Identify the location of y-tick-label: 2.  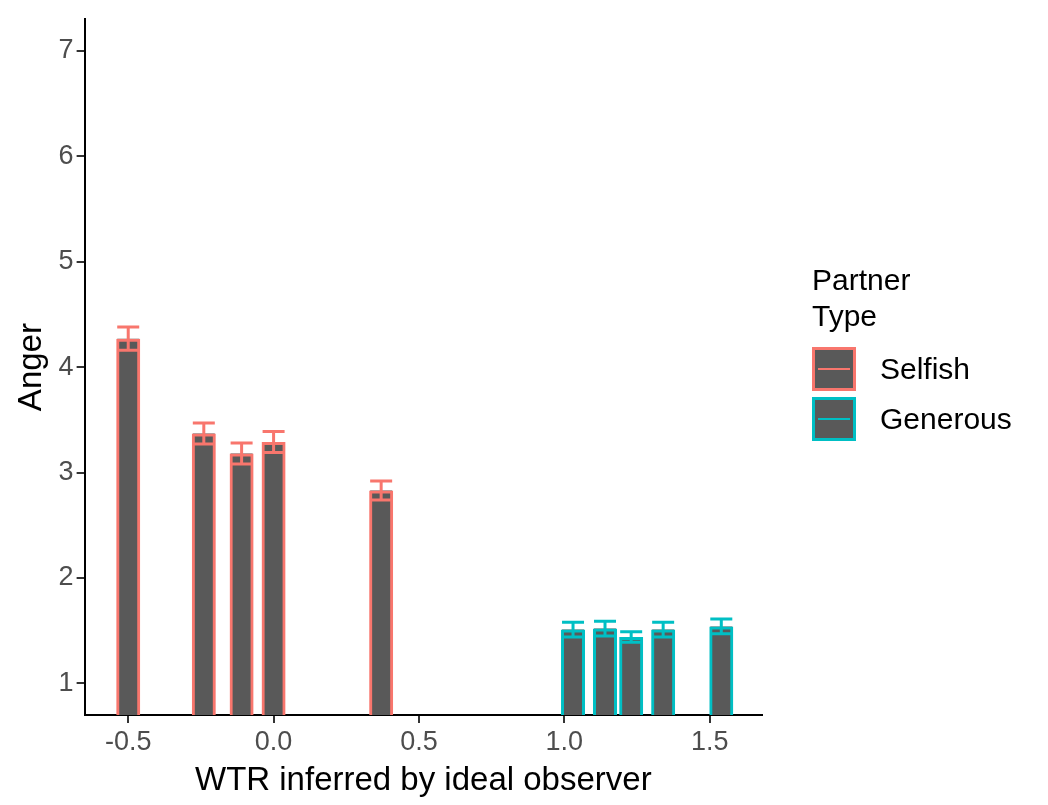
(66, 576).